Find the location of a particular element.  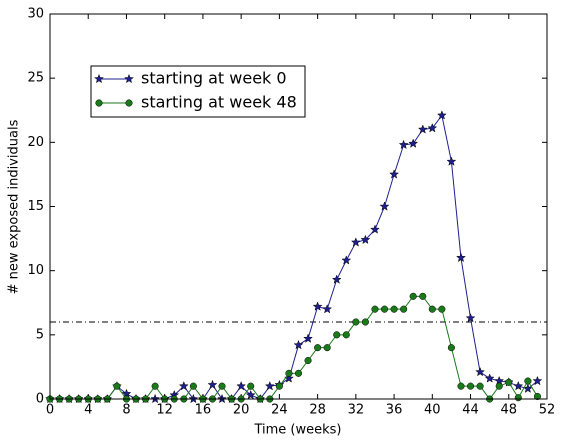

x-tick-label: 28 is located at coordinates (317, 410).